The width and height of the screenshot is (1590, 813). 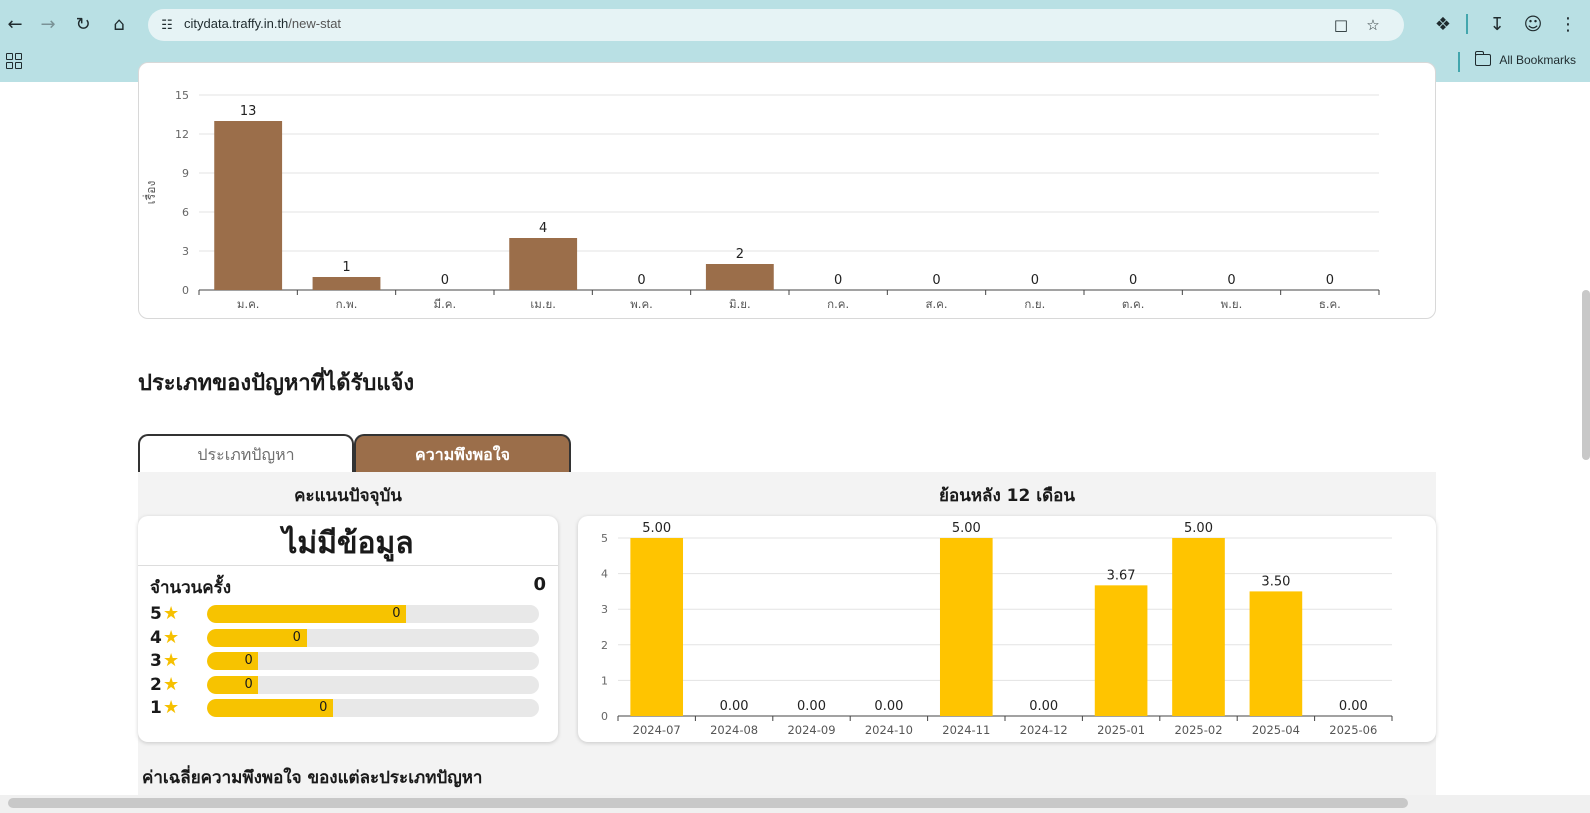 I want to click on install-app-icon: □, so click(x=1341, y=25).